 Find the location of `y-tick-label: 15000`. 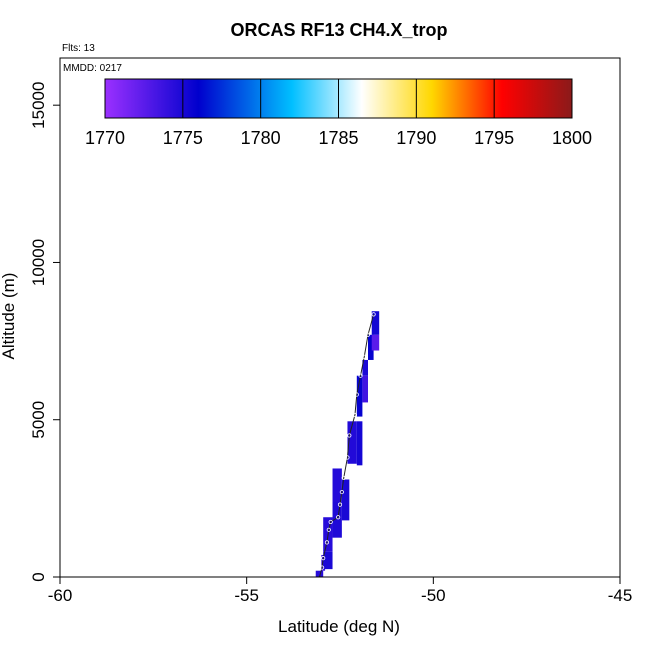

y-tick-label: 15000 is located at coordinates (38, 105).